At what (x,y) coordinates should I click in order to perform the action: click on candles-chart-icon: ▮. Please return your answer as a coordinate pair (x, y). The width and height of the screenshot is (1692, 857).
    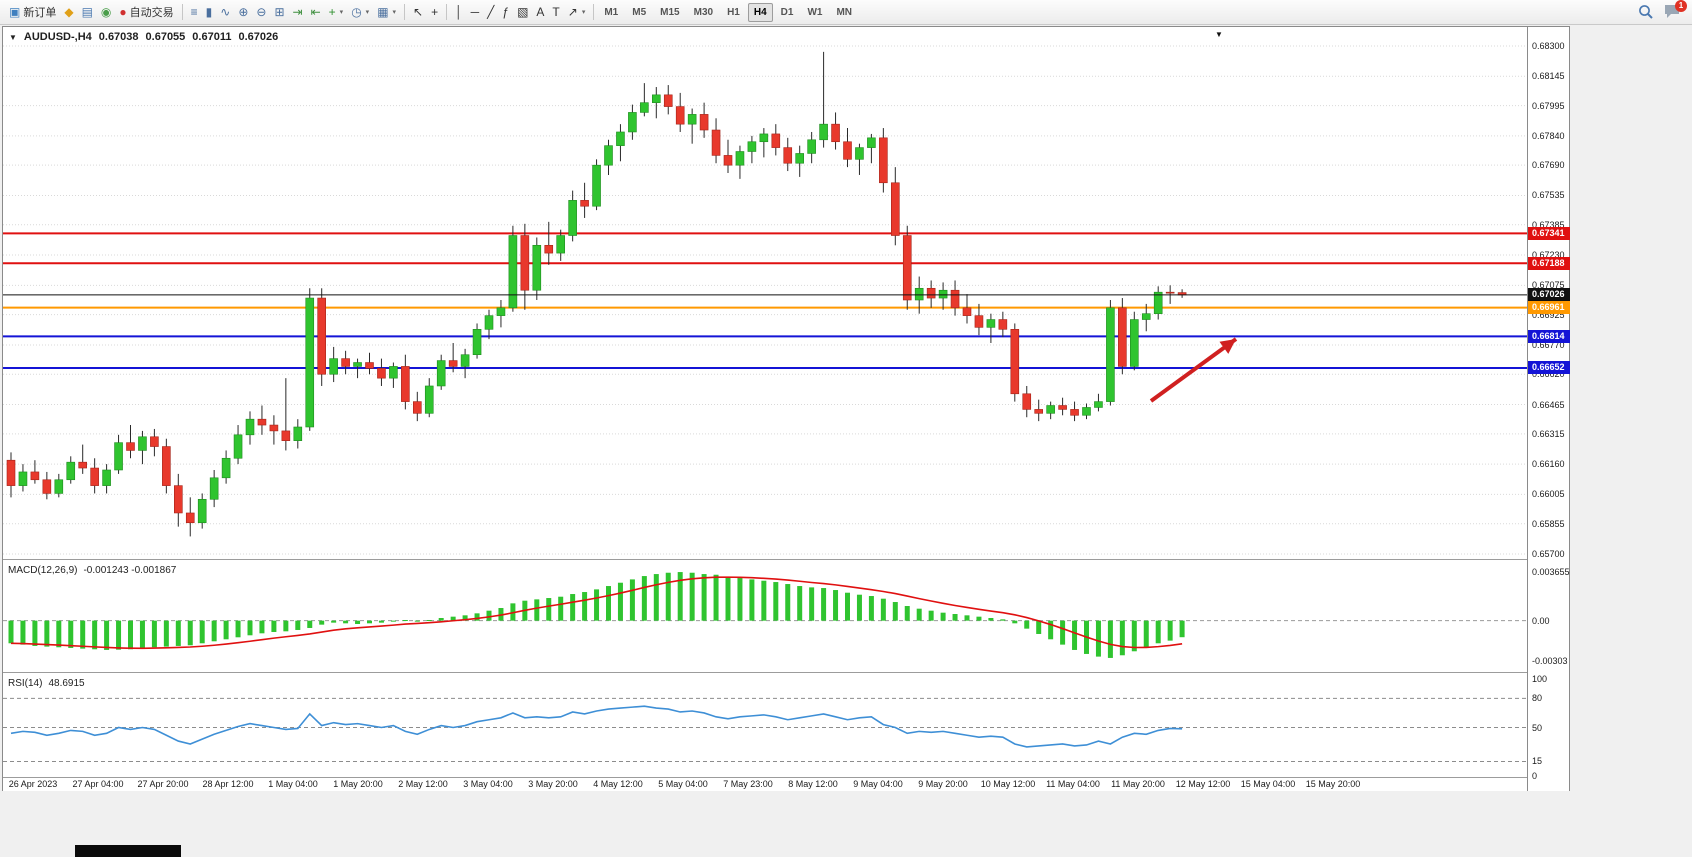
    Looking at the image, I should click on (209, 12).